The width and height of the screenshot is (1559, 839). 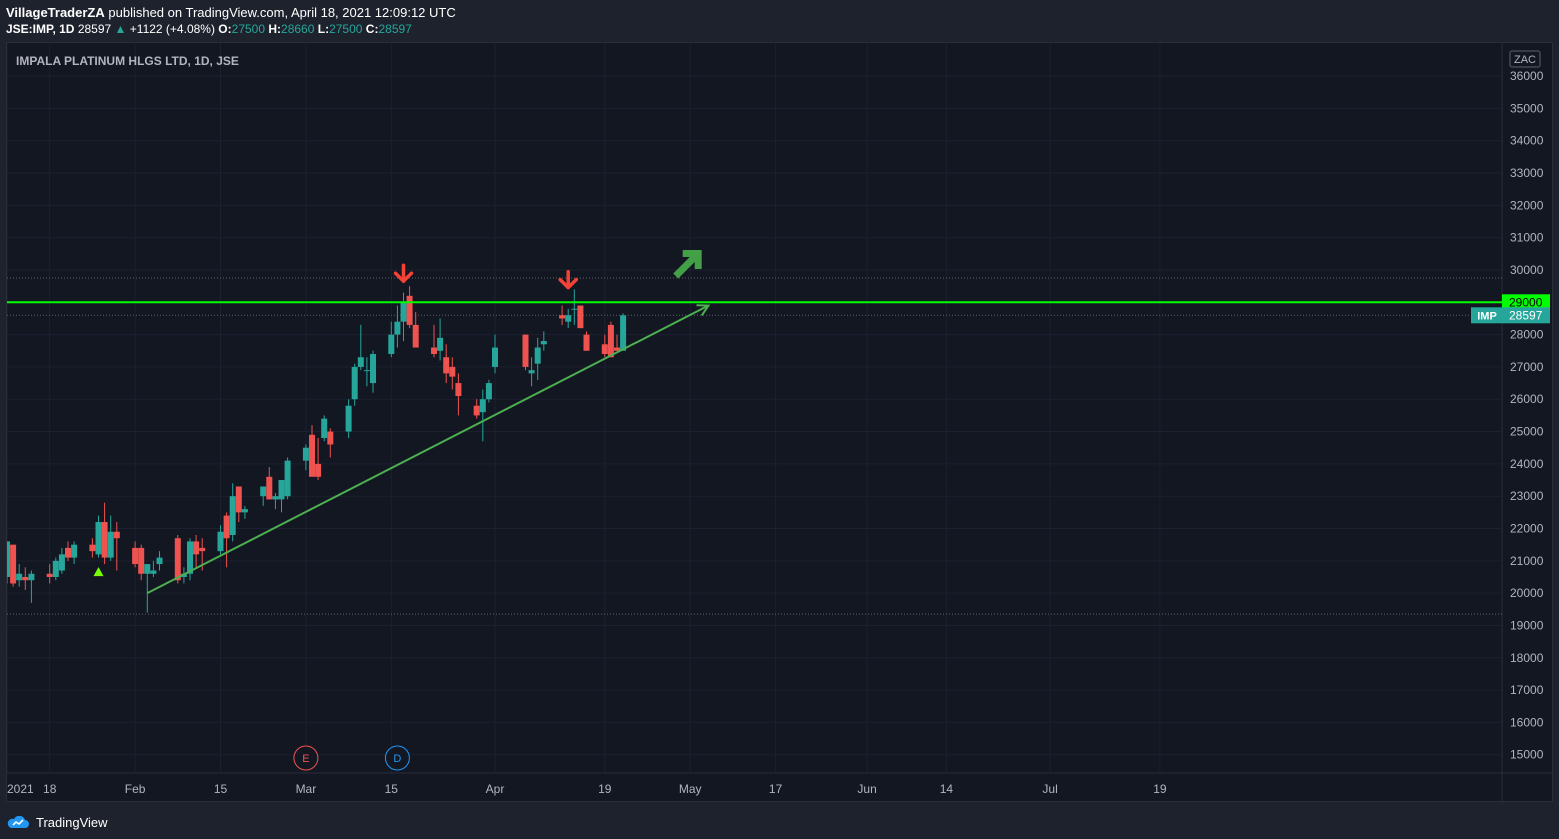 What do you see at coordinates (127, 61) in the screenshot?
I see `chart-title: IMPALA PLATINUM HLGS LTD, 1D, JSE` at bounding box center [127, 61].